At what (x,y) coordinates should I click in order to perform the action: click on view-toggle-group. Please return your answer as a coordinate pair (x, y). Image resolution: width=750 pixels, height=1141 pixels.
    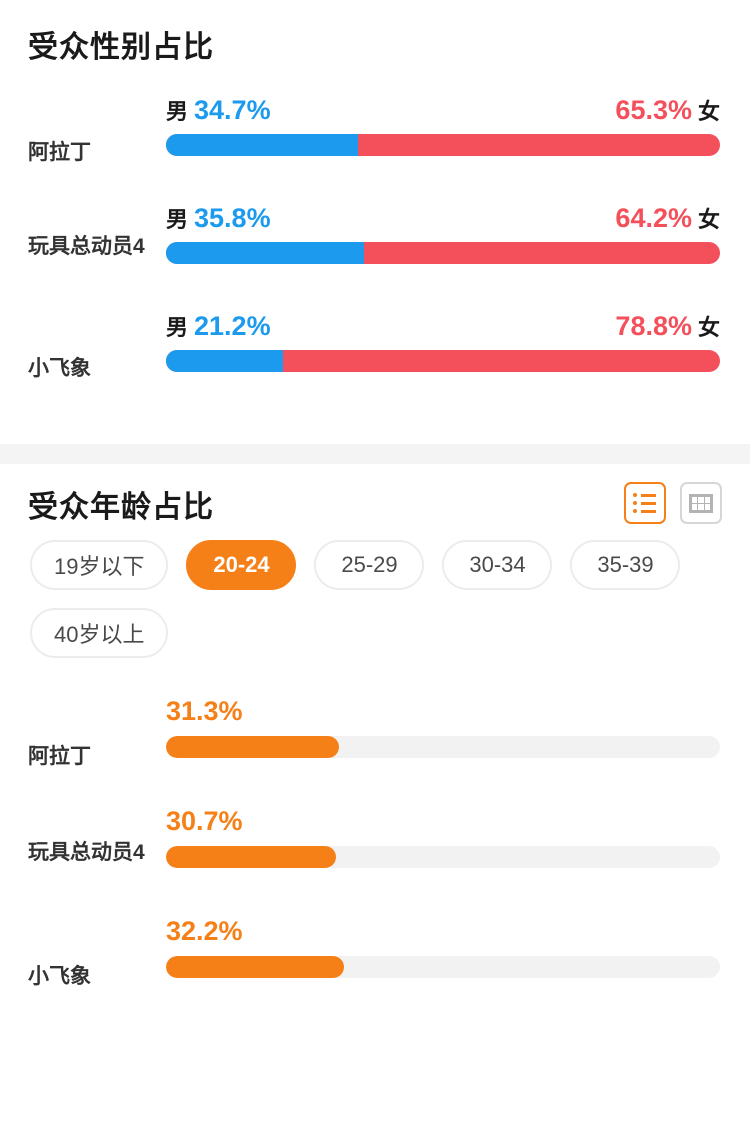
    Looking at the image, I should click on (673, 503).